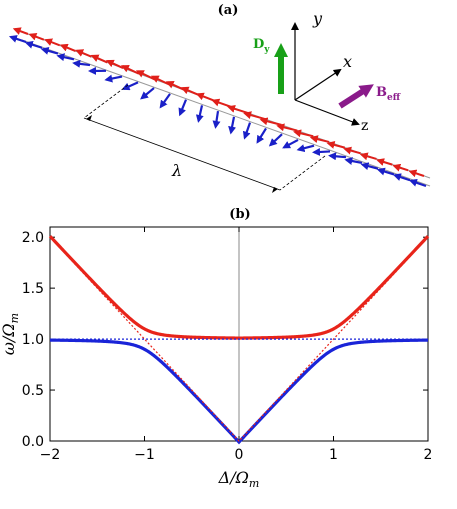 The height and width of the screenshot is (509, 457). I want to click on beff-vector-icon, so click(356, 96).